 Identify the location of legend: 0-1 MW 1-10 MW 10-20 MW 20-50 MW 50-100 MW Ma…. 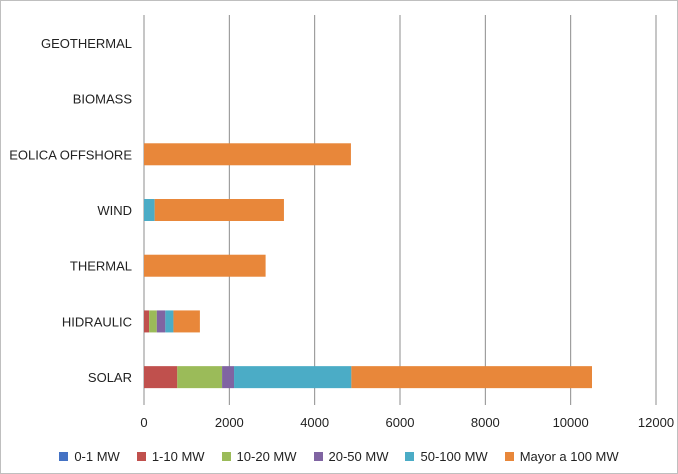
(339, 456).